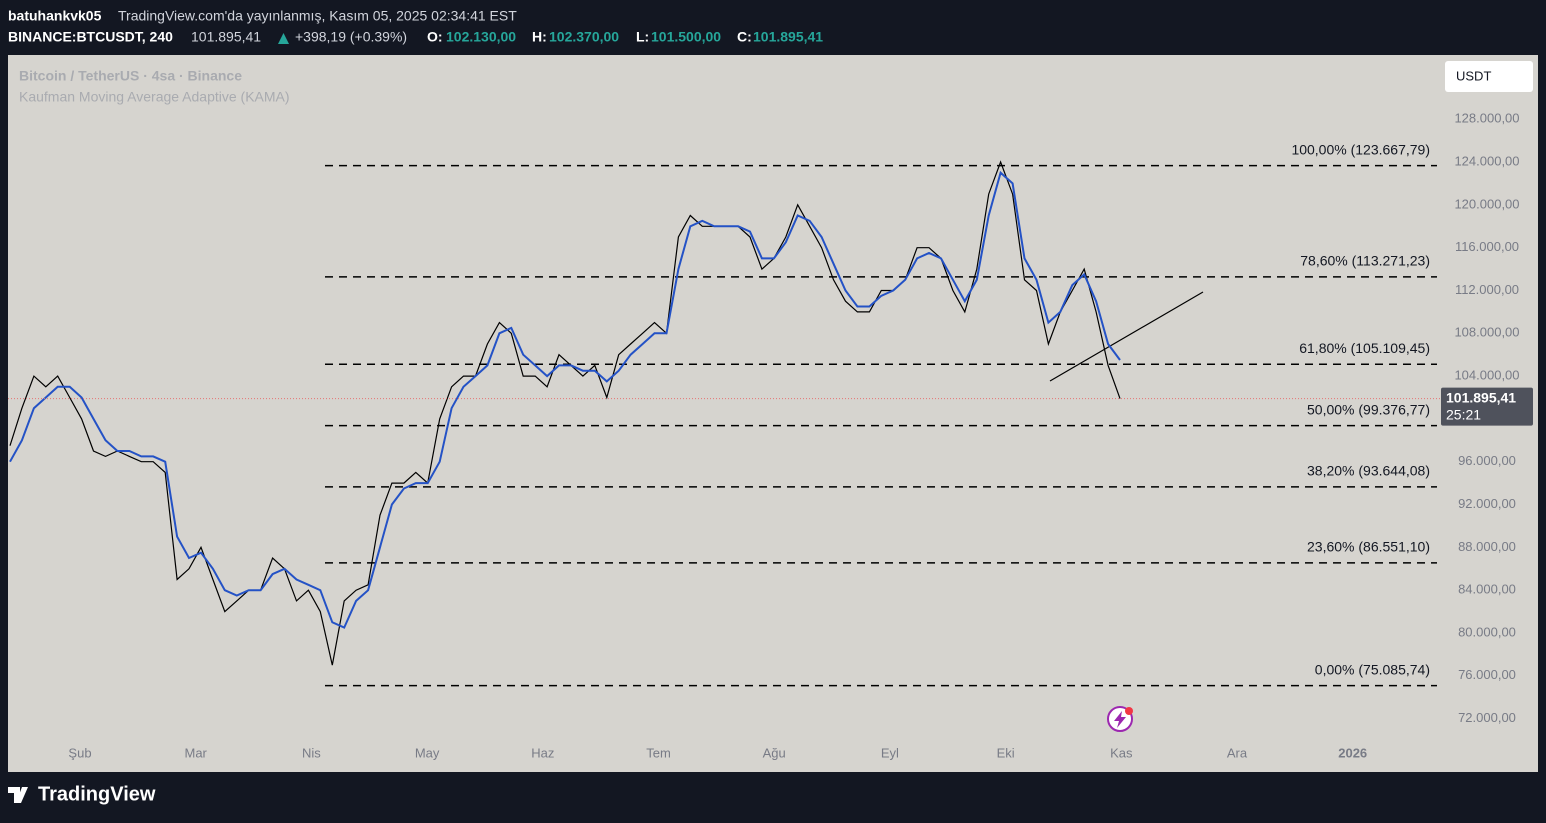 This screenshot has height=823, width=1546. What do you see at coordinates (1486, 160) in the screenshot?
I see `y-tick-label: 124.000,00` at bounding box center [1486, 160].